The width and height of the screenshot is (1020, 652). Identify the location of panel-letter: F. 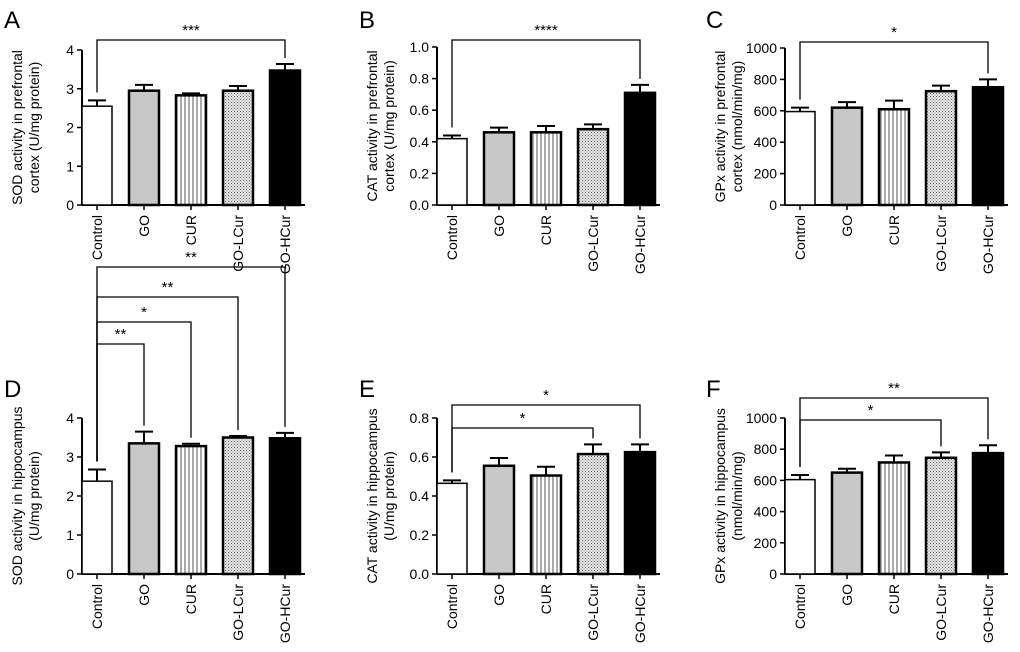
(713, 389).